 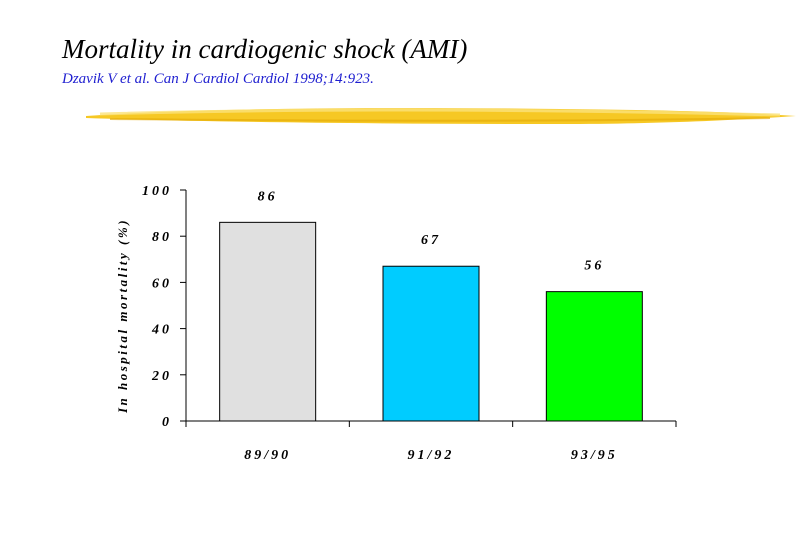 What do you see at coordinates (265, 49) in the screenshot?
I see `slide-title: Mortality in cardiogenic shock (AMI)` at bounding box center [265, 49].